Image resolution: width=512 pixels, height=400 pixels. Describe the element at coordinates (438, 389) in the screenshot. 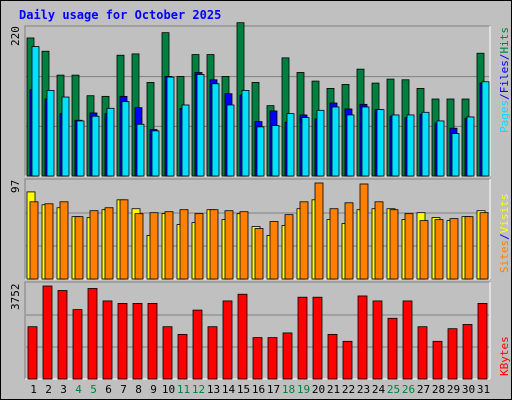

I see `x-tick-label: 28` at that location.